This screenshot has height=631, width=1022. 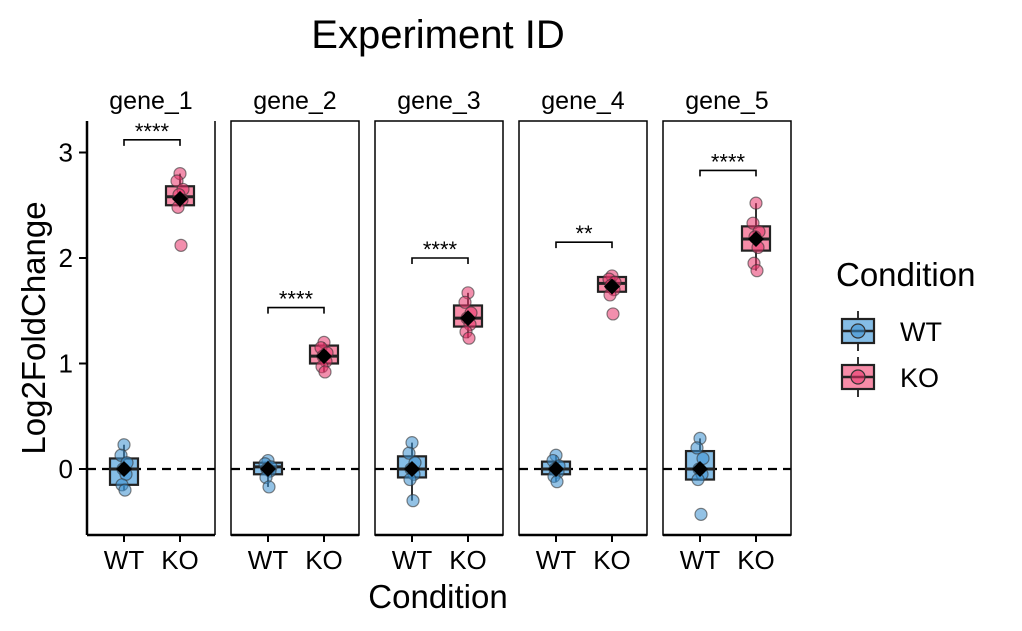 What do you see at coordinates (921, 332) in the screenshot?
I see `legend-label: WT` at bounding box center [921, 332].